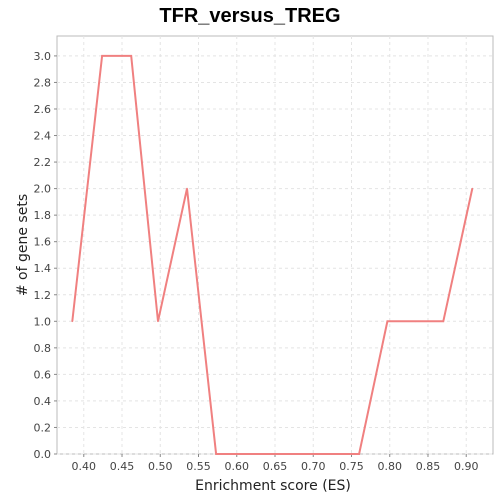 This screenshot has height=500, width=500. What do you see at coordinates (237, 466) in the screenshot?
I see `x-tick-label: 0.60` at bounding box center [237, 466].